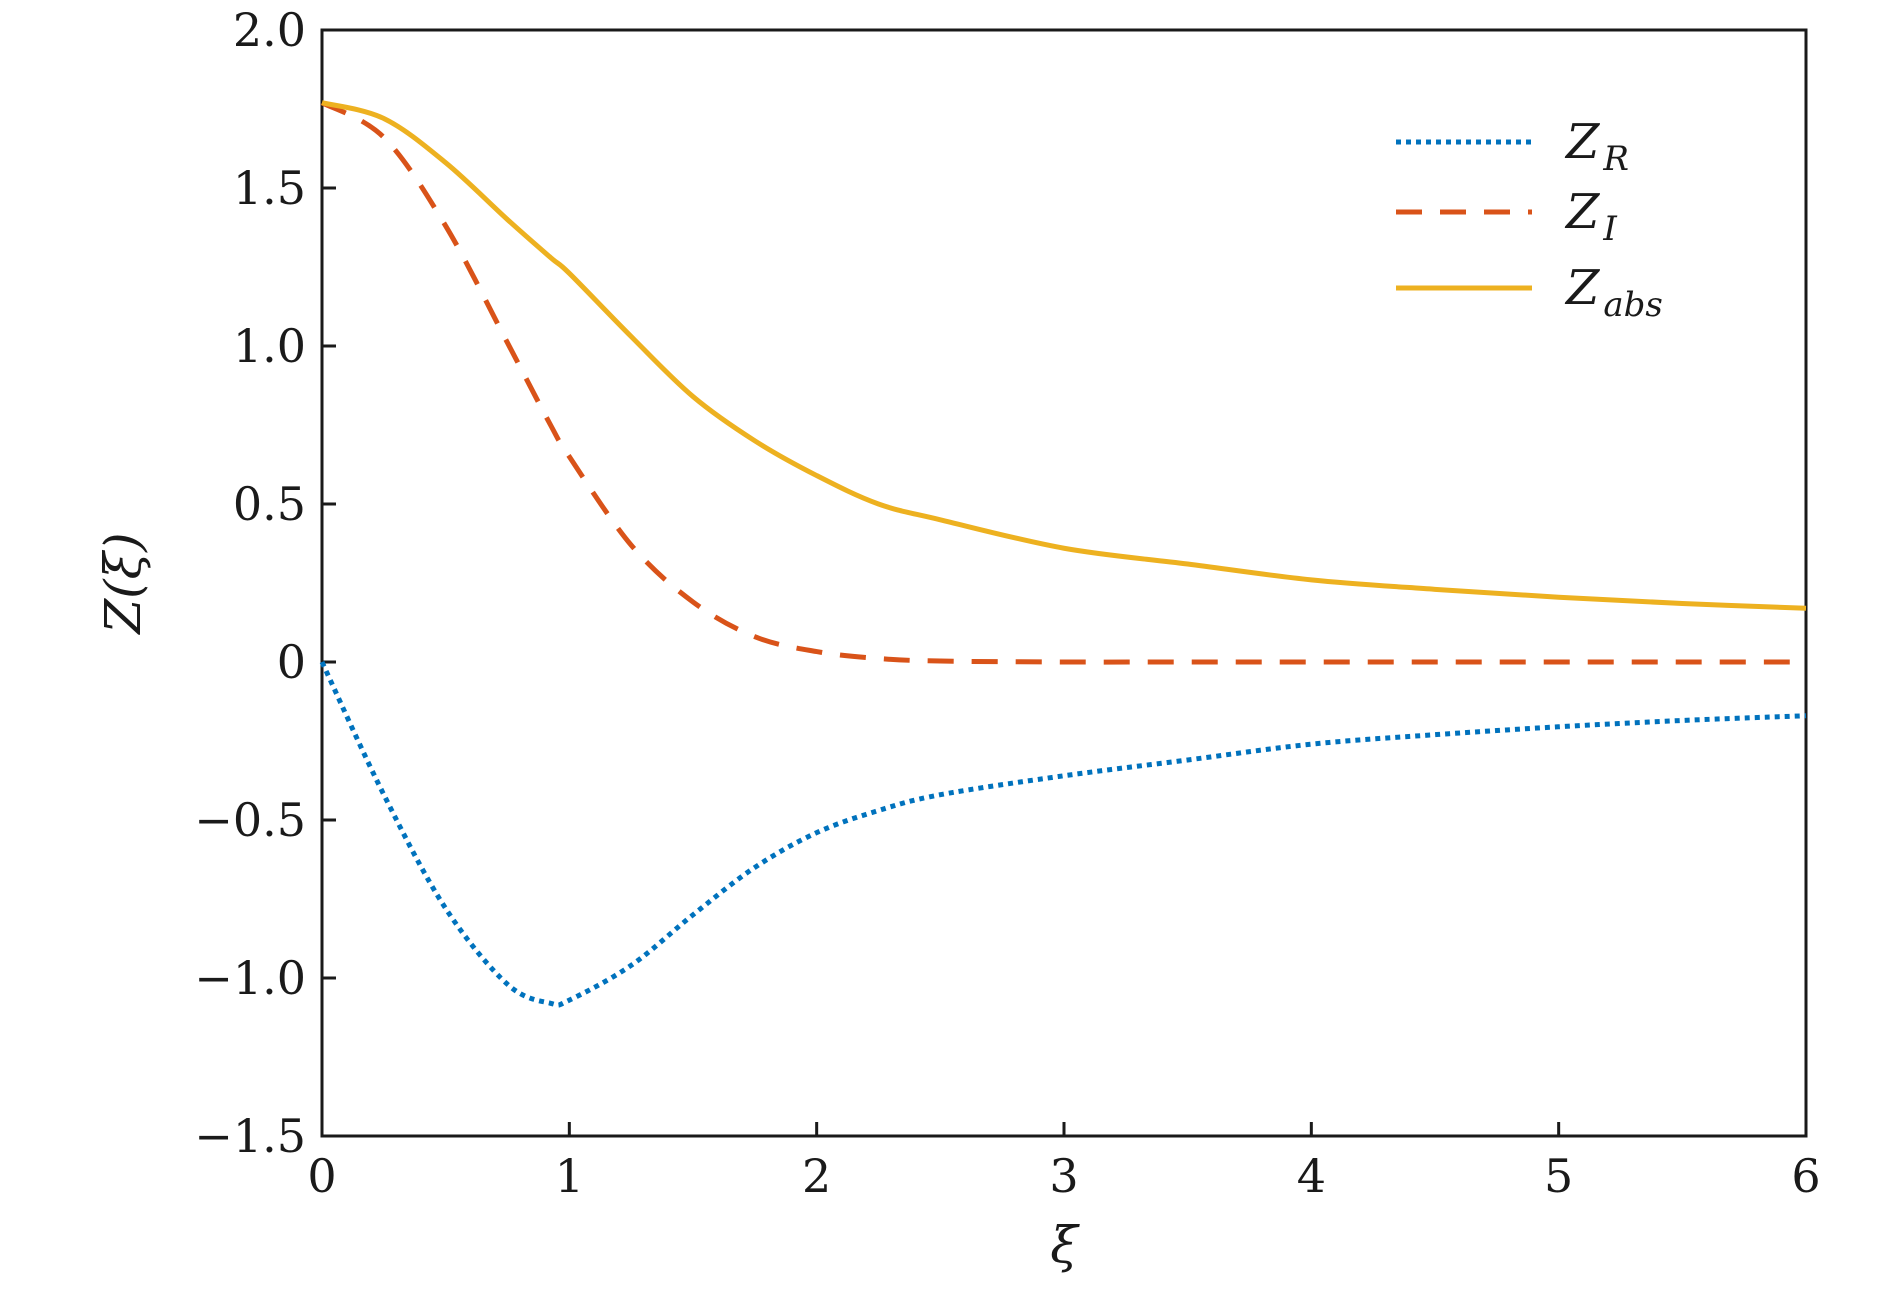 This screenshot has width=1890, height=1300. I want to click on y-tick-label: −1.0, so click(250, 978).